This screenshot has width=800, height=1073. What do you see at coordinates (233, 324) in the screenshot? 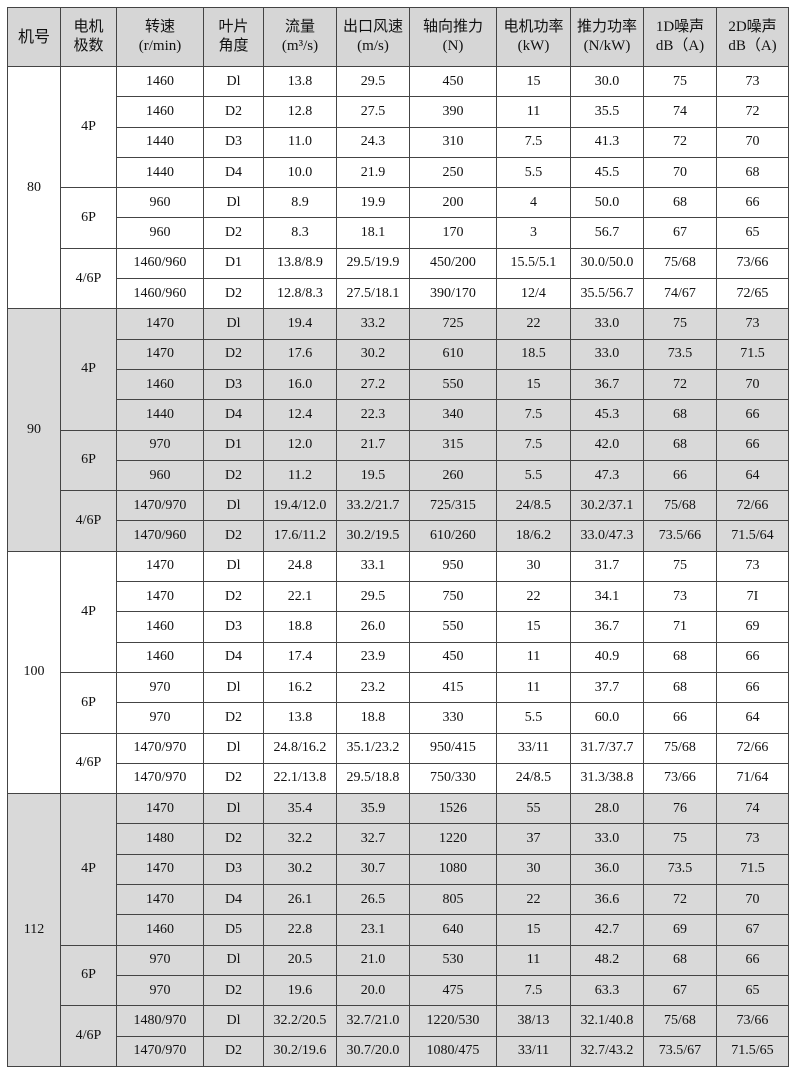
I see `blade-angle-cell: Dl` at bounding box center [233, 324].